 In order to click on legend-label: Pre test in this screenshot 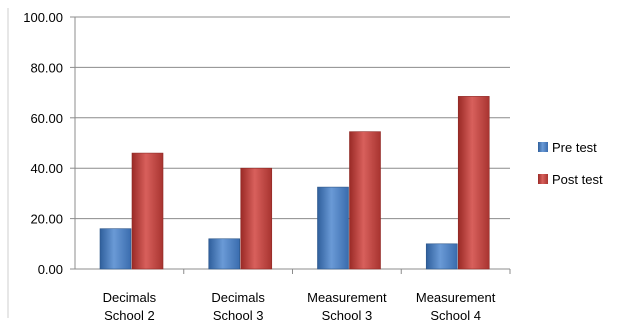, I will do `click(574, 147)`.